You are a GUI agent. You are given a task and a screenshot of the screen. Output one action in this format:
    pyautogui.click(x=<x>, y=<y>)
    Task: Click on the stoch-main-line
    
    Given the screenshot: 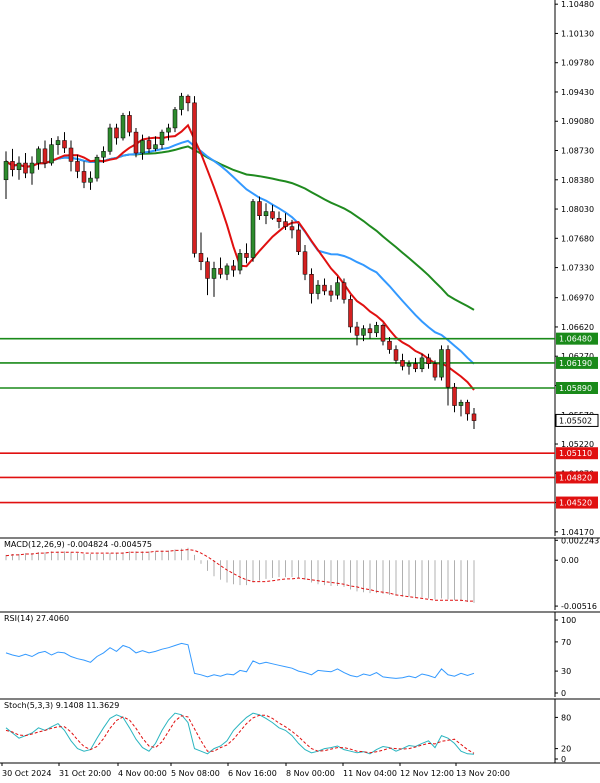 What is the action you would take?
    pyautogui.click(x=240, y=733)
    